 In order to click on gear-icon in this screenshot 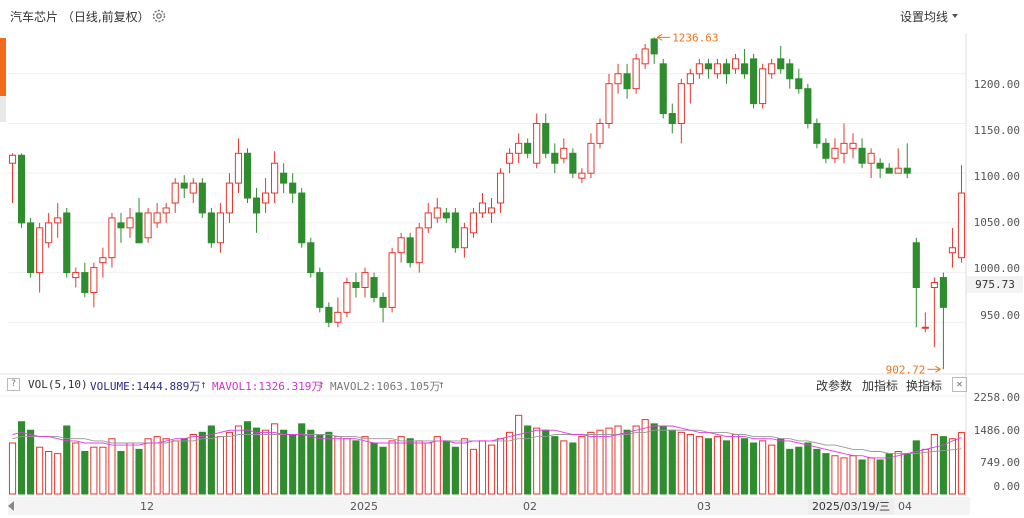, I will do `click(159, 16)`.